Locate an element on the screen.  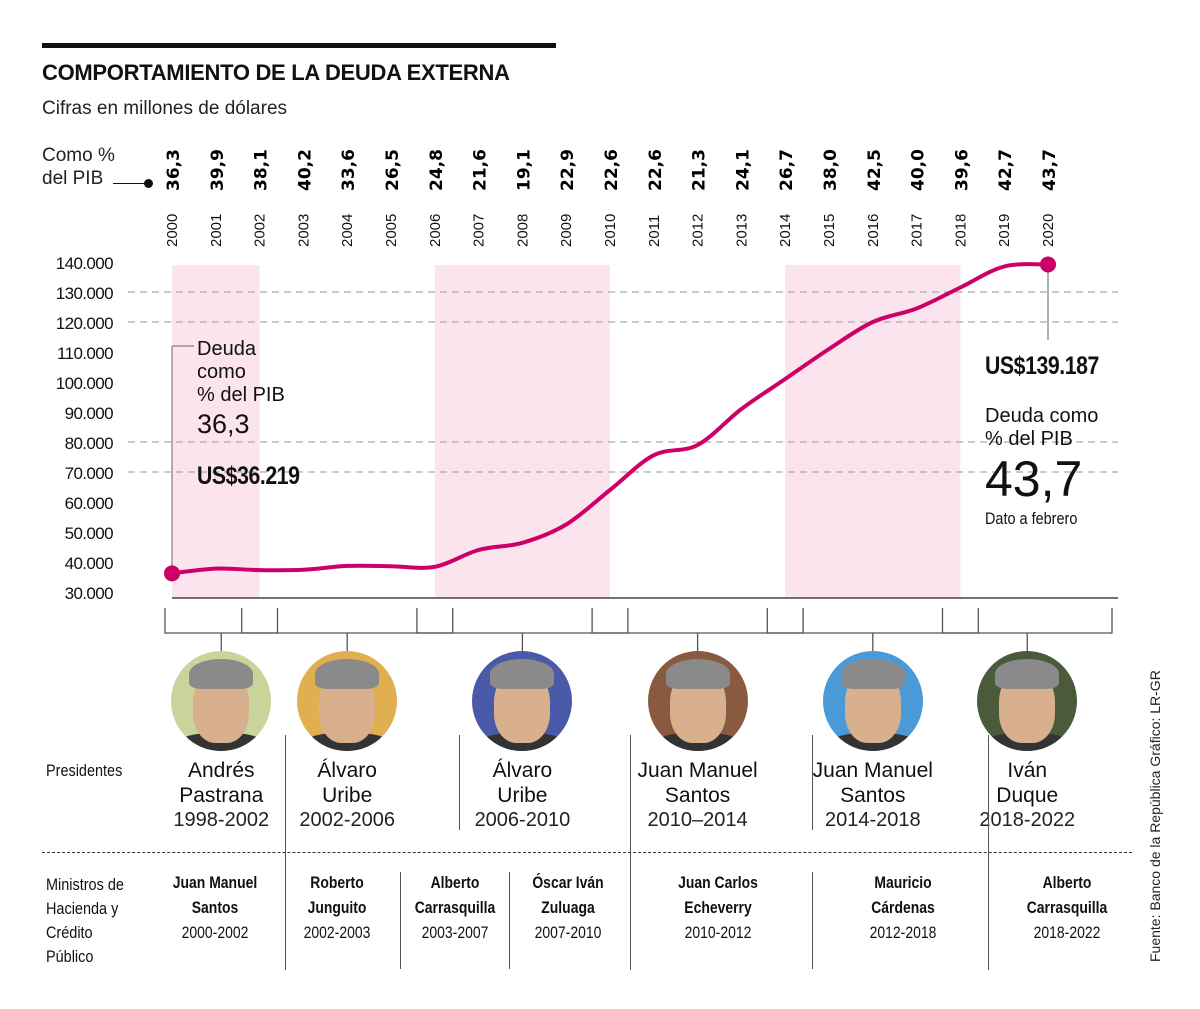
president-entry: Álvaro Uribe 2002-2006 is located at coordinates (347, 795).